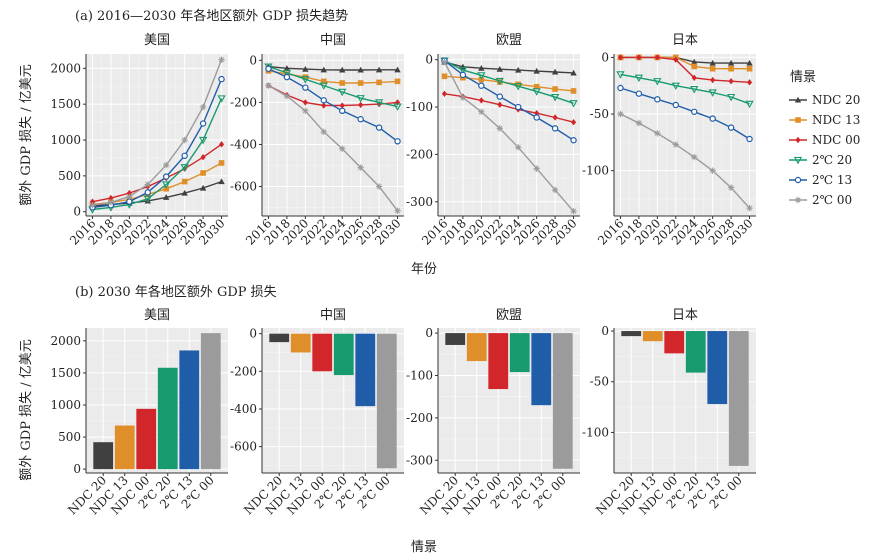 This screenshot has width=879, height=557. I want to click on section-b-title: (b) 2030 年各地区额外 GDP 损失, so click(176, 292).